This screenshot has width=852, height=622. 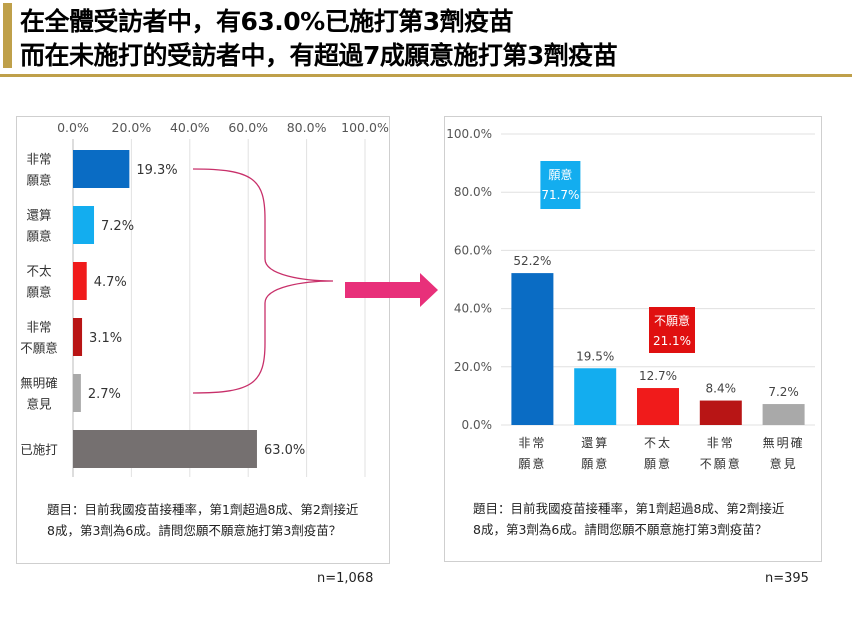 I want to click on annotation-value: 21.1%, so click(x=672, y=341).